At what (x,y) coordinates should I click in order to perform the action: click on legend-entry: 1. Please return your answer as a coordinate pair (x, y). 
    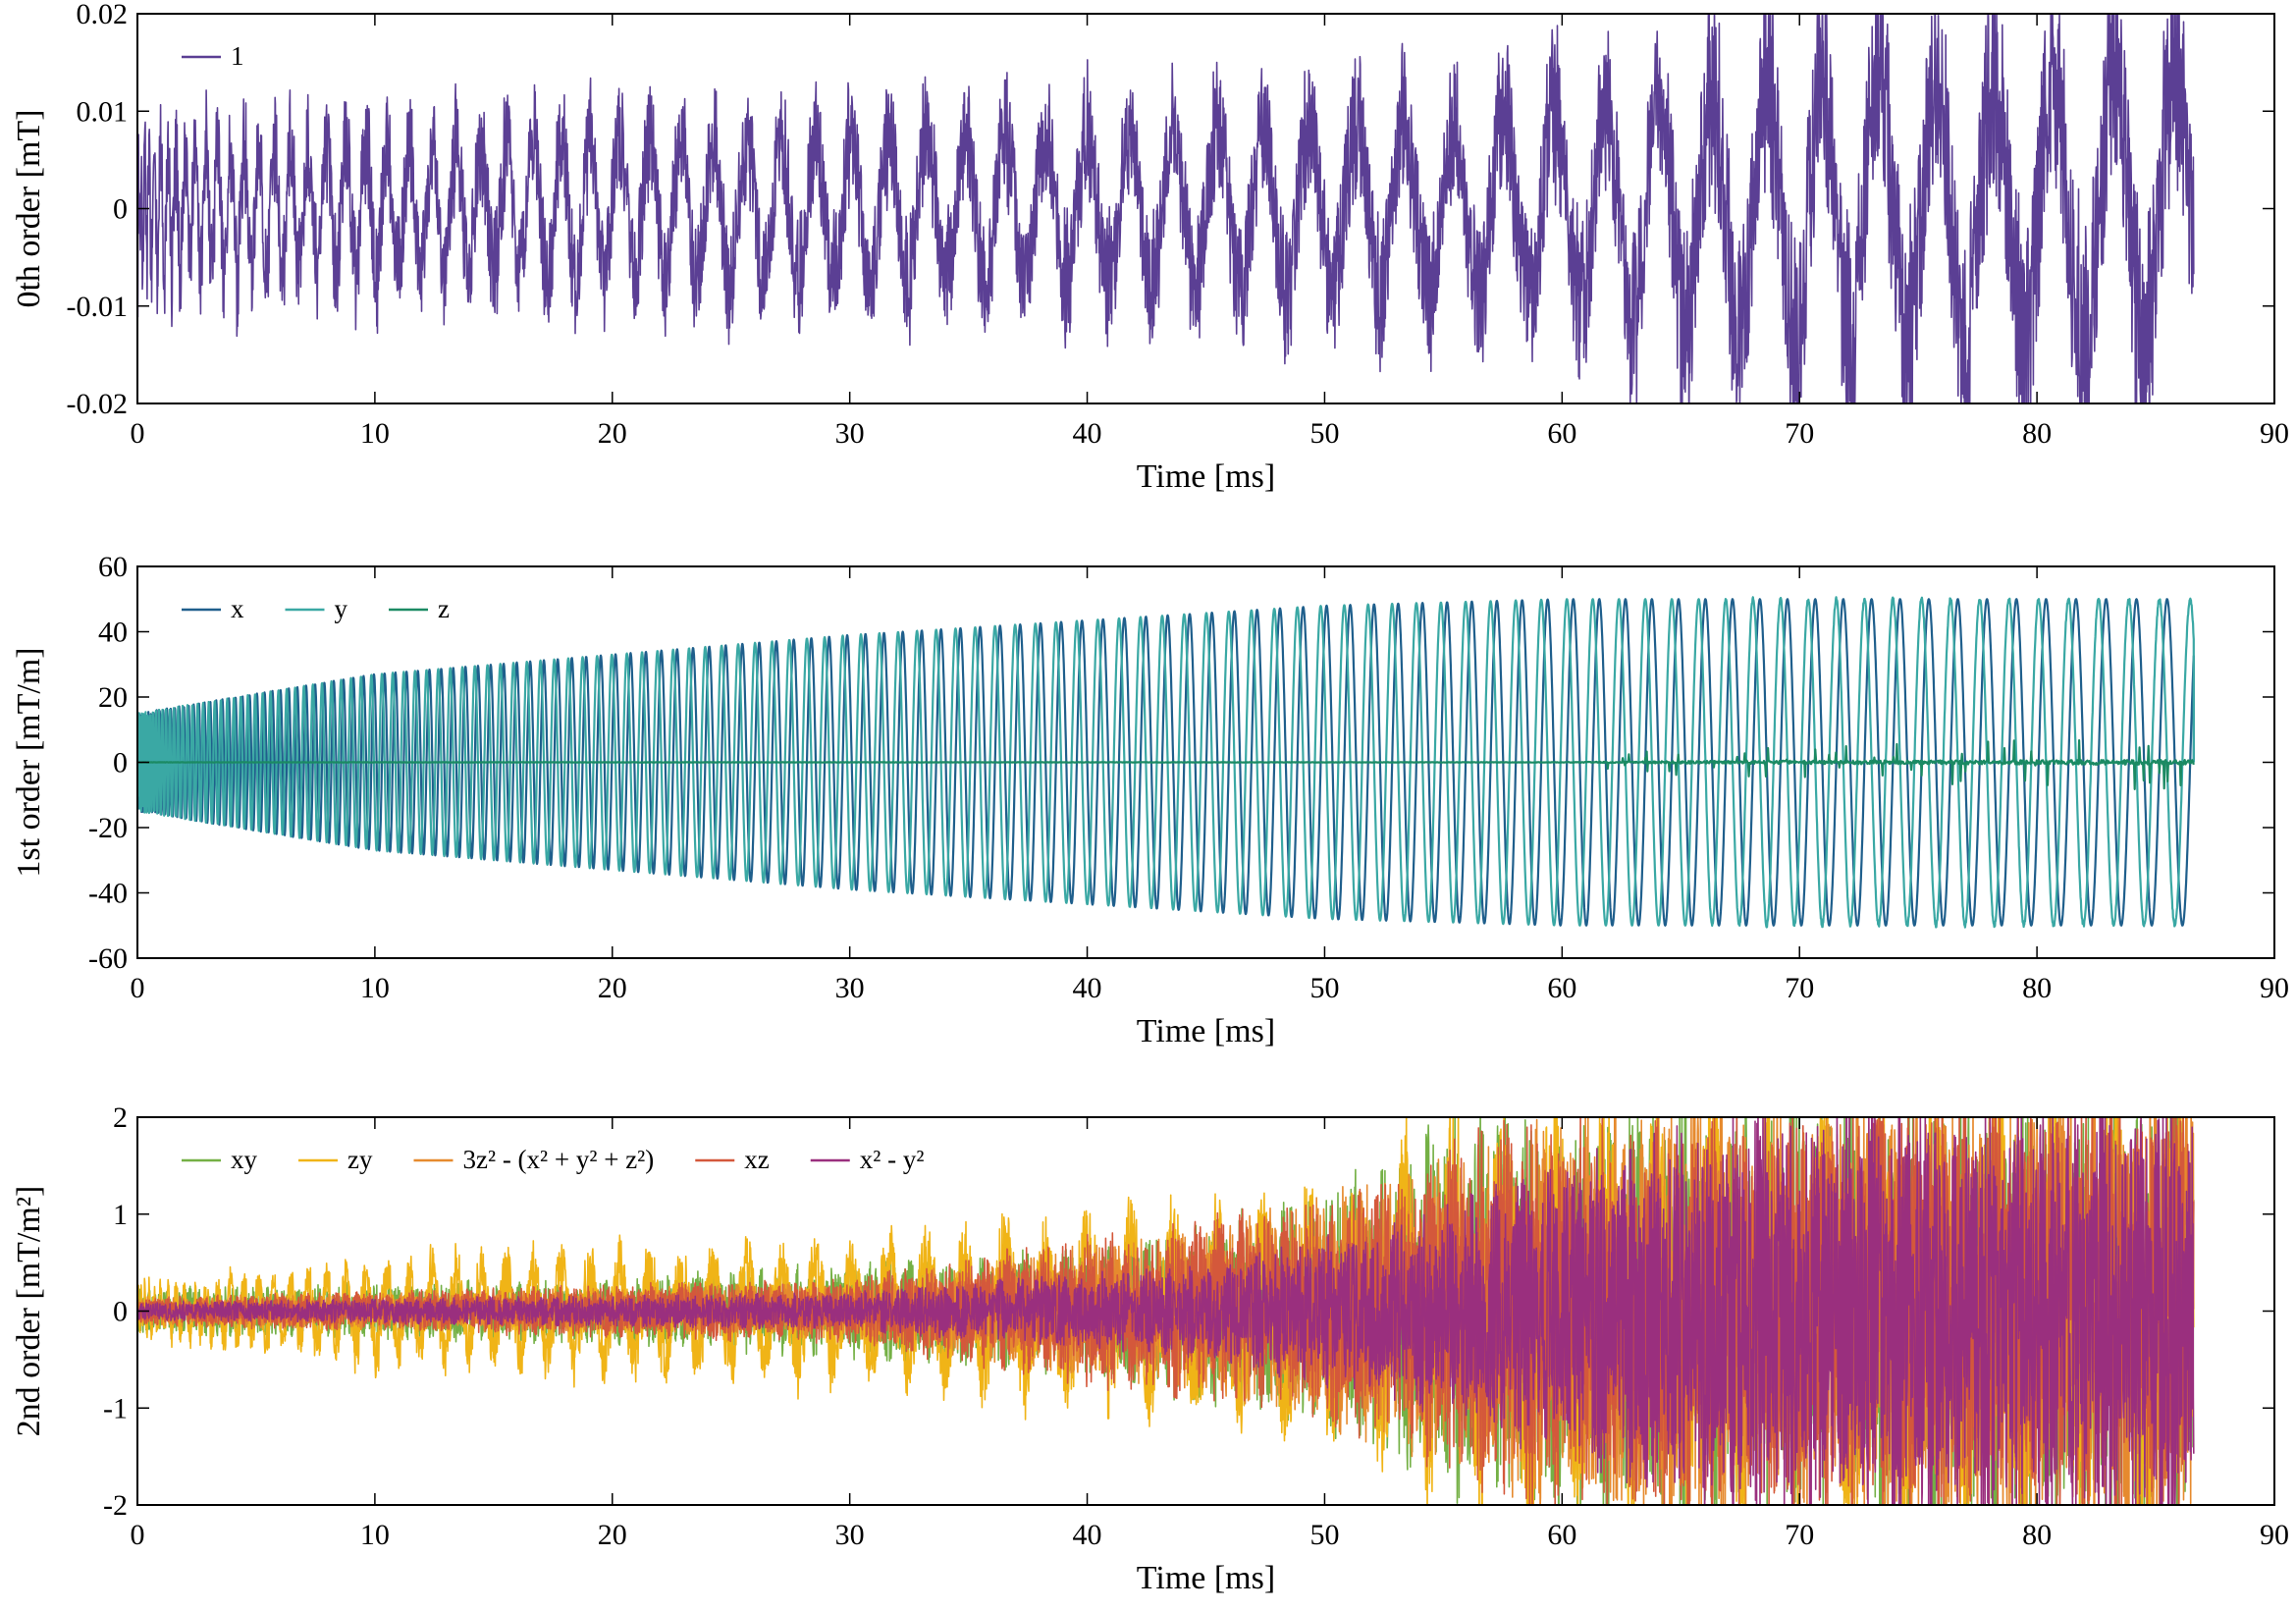
    Looking at the image, I should click on (237, 56).